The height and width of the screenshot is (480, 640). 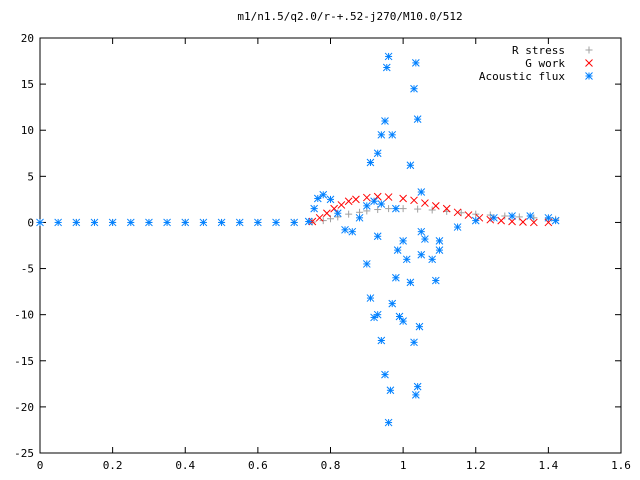 What do you see at coordinates (548, 465) in the screenshot?
I see `x-tick-label: 1.4` at bounding box center [548, 465].